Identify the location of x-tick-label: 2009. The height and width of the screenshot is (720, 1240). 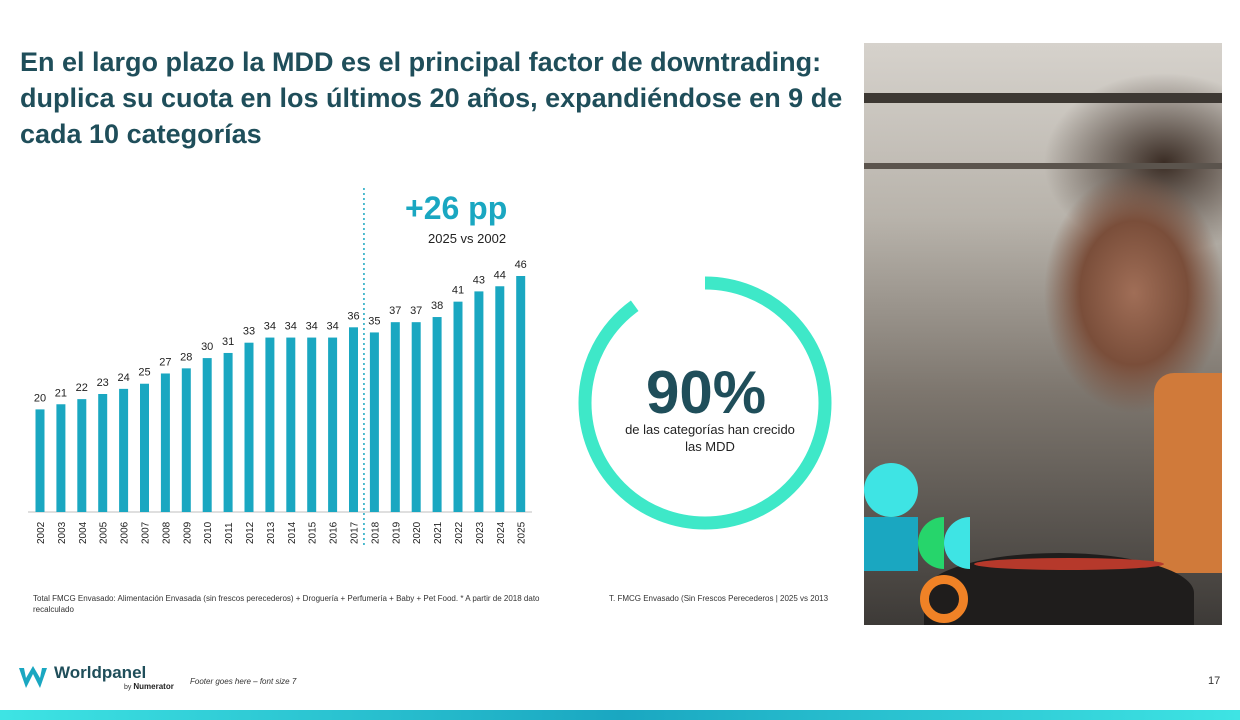
(187, 532).